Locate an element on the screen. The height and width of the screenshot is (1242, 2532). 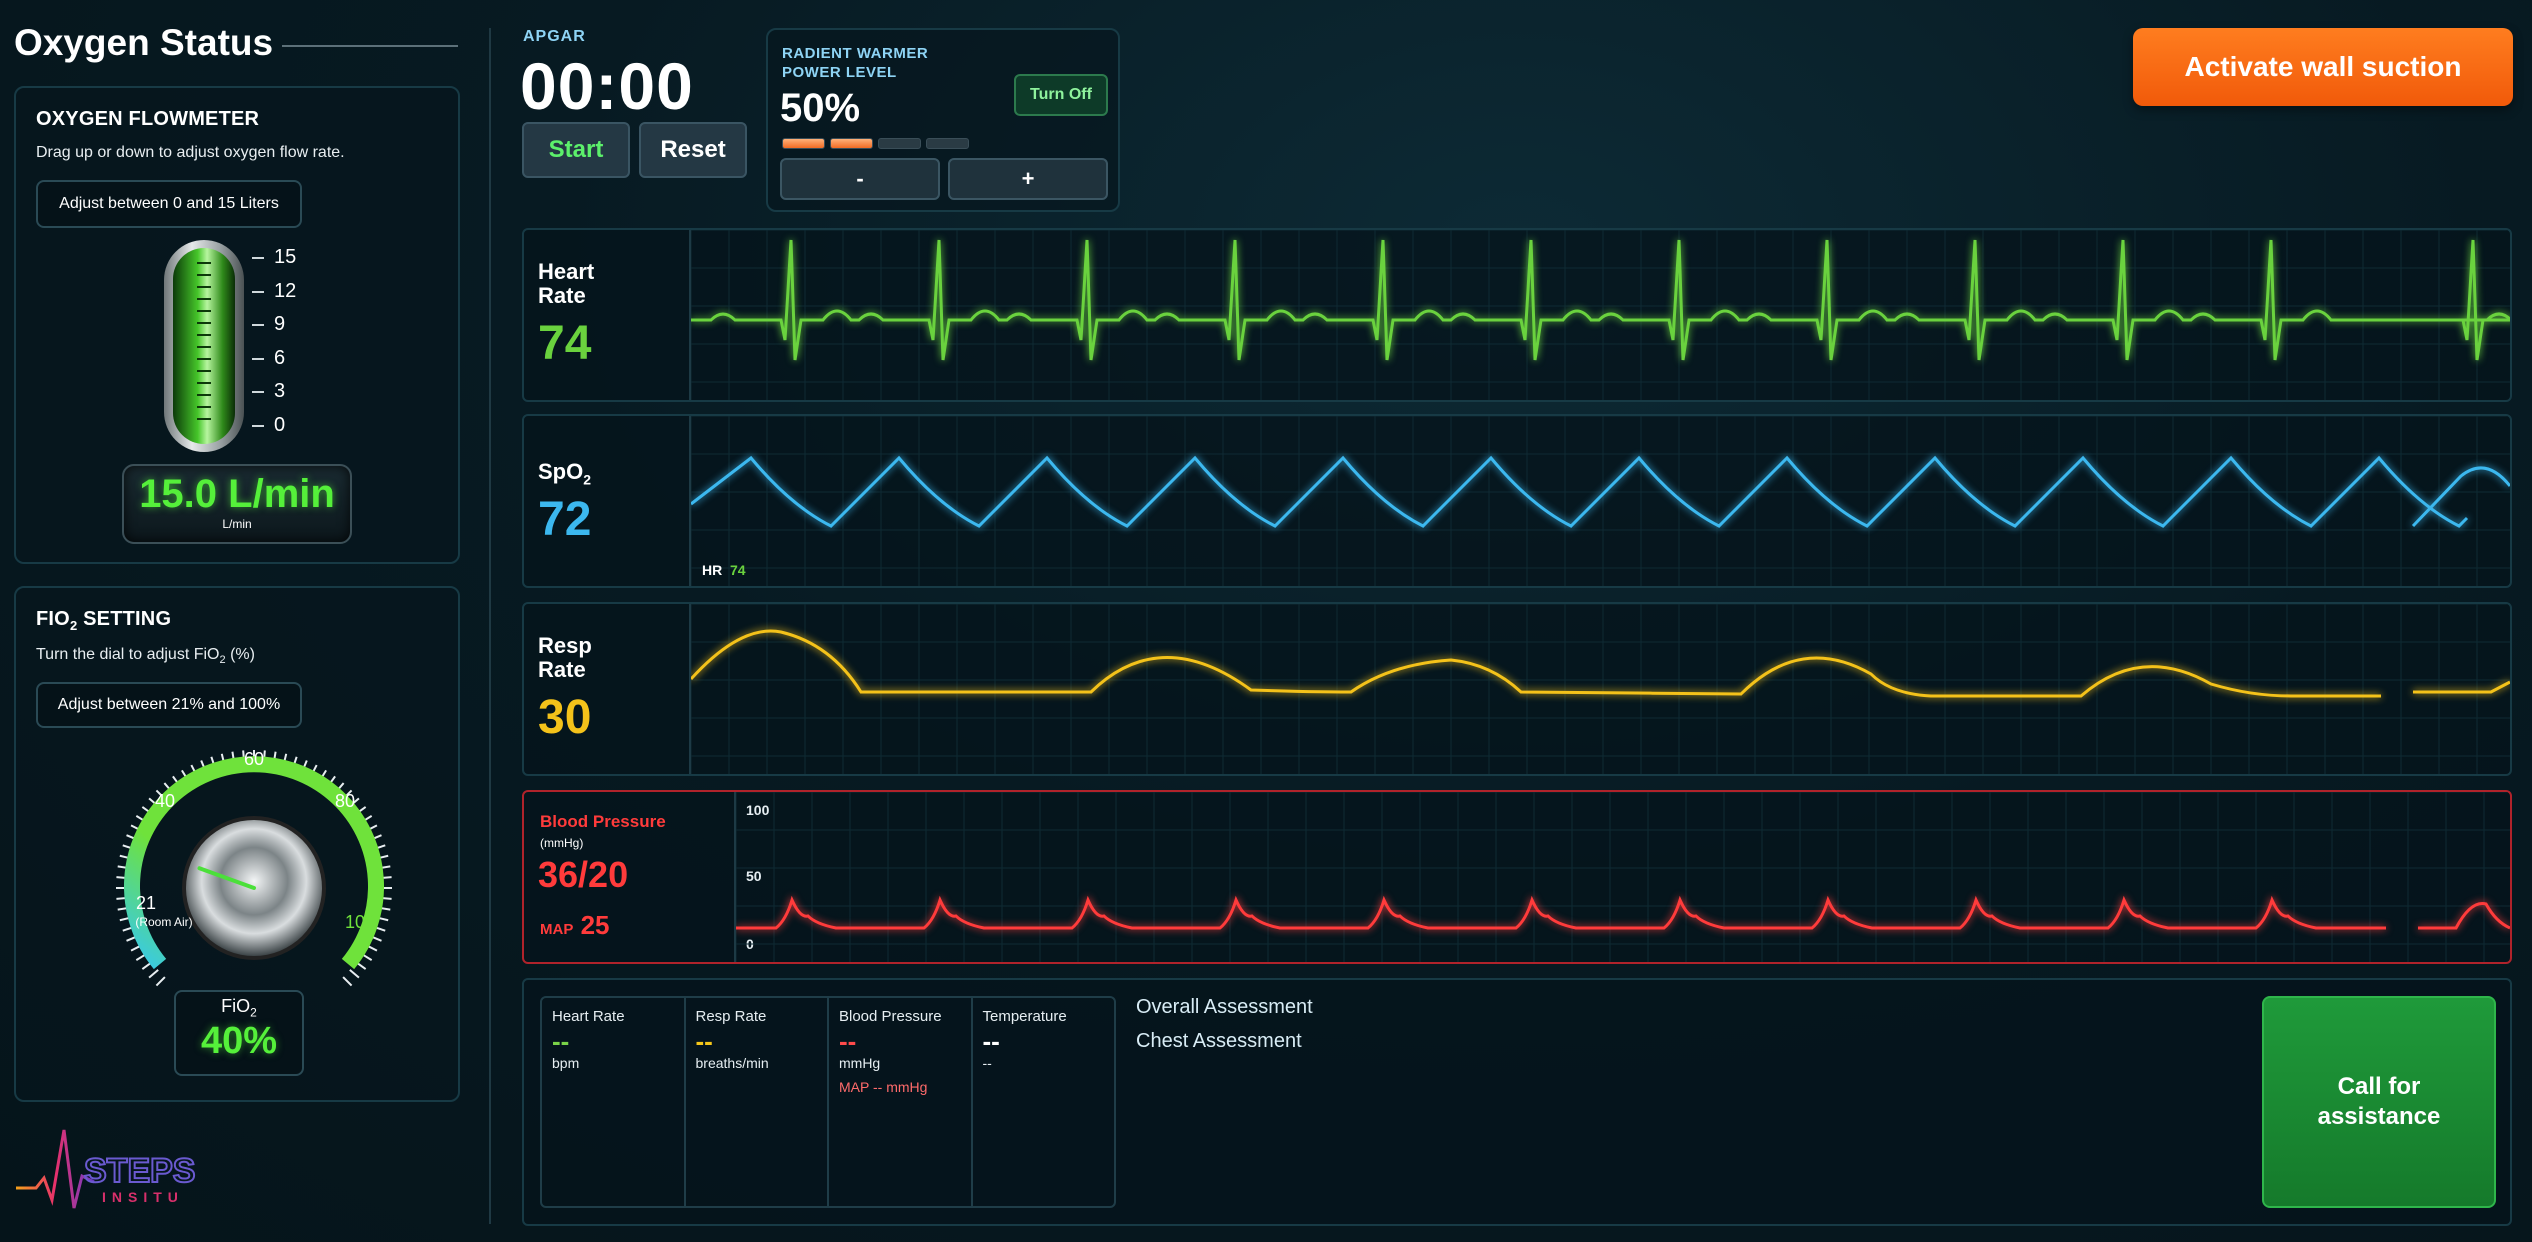
flow-scale-label: 3 is located at coordinates (280, 391).